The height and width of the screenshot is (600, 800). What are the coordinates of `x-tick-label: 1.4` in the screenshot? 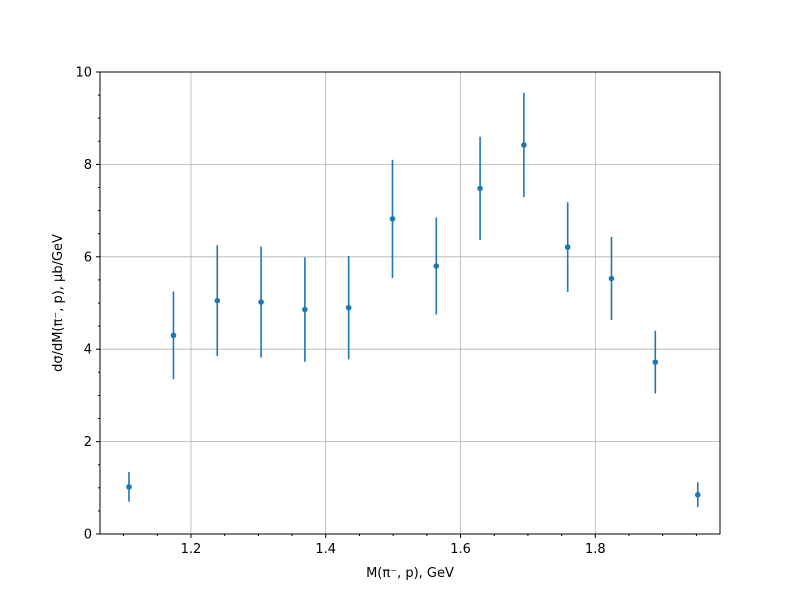 It's located at (325, 549).